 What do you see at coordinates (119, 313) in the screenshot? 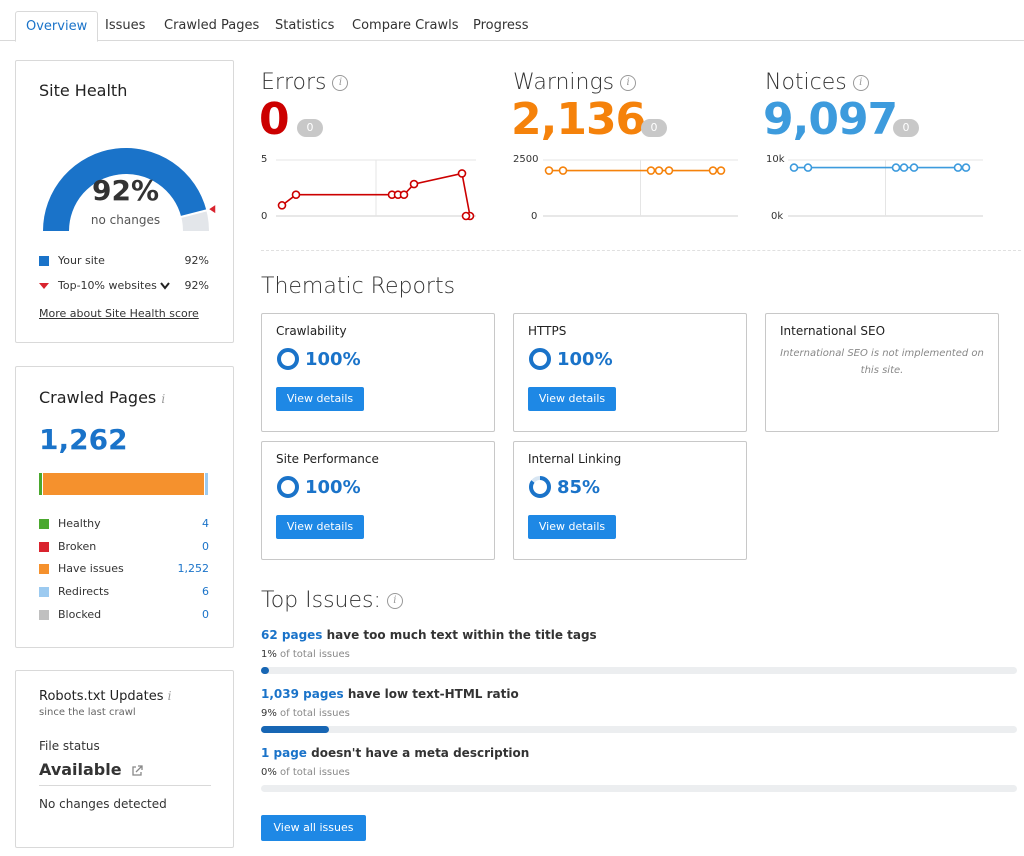
I see `more-about-site-health-link: More about Site Health score` at bounding box center [119, 313].